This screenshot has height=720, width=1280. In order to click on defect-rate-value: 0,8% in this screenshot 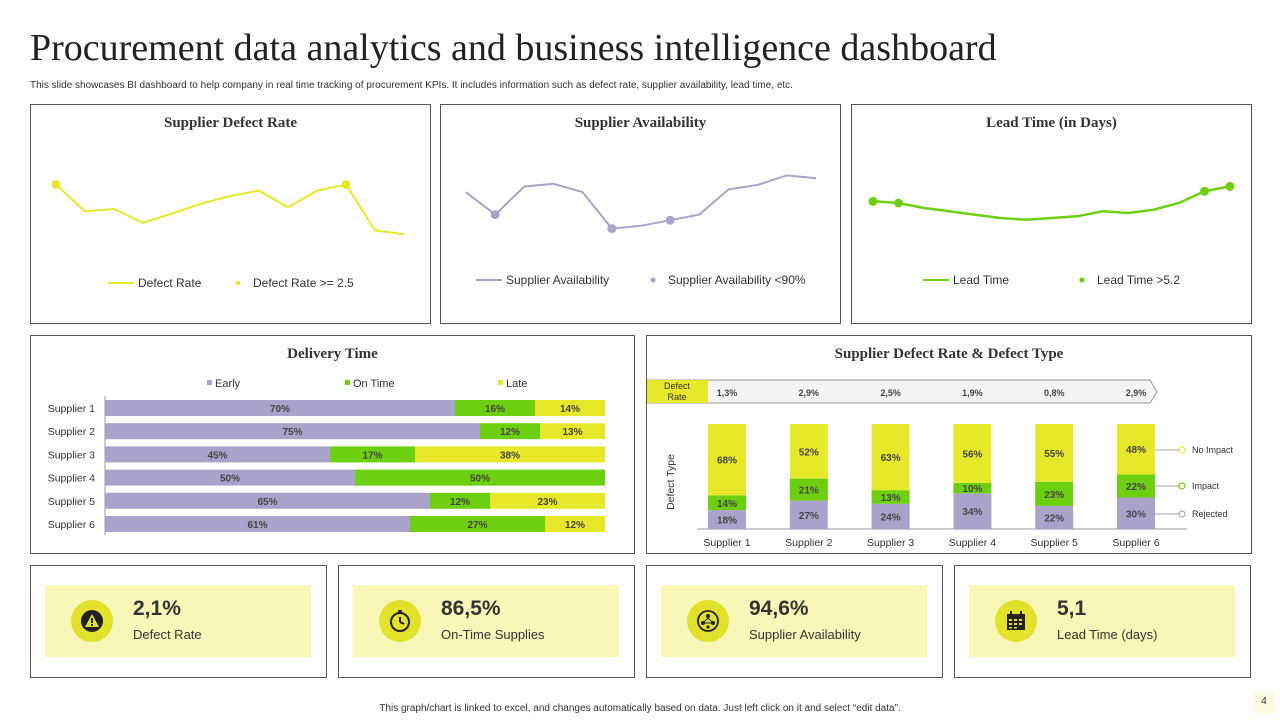, I will do `click(1054, 393)`.